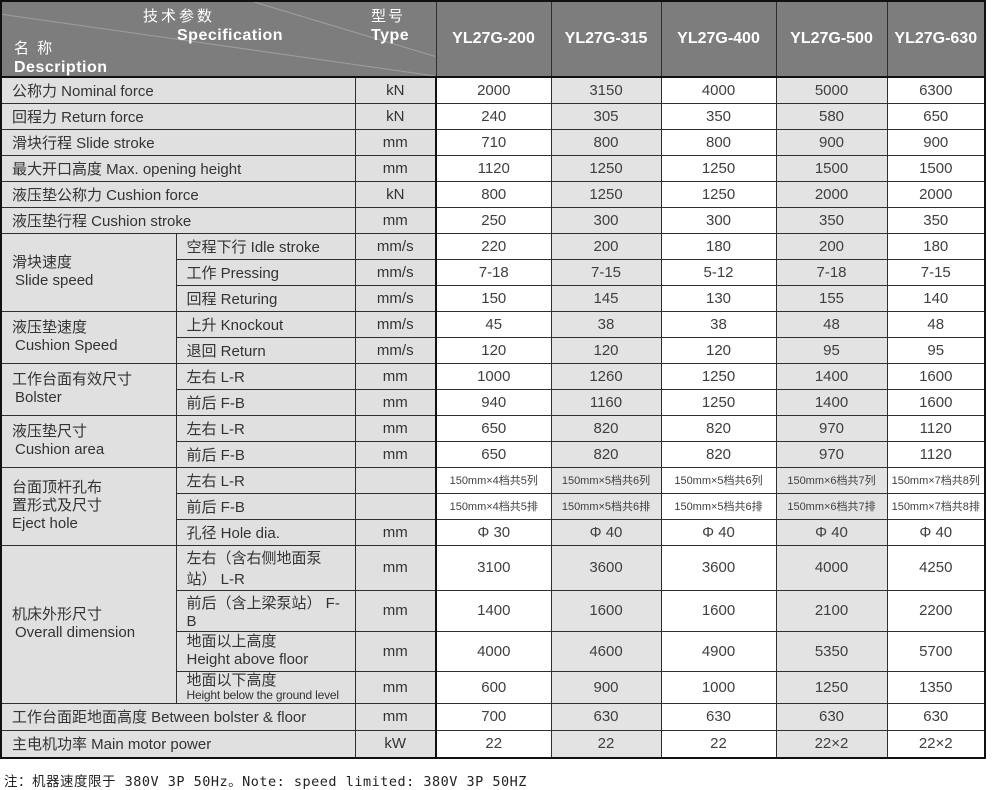 Image resolution: width=999 pixels, height=790 pixels. I want to click on group-label-en: Cushion Speed, so click(66, 345).